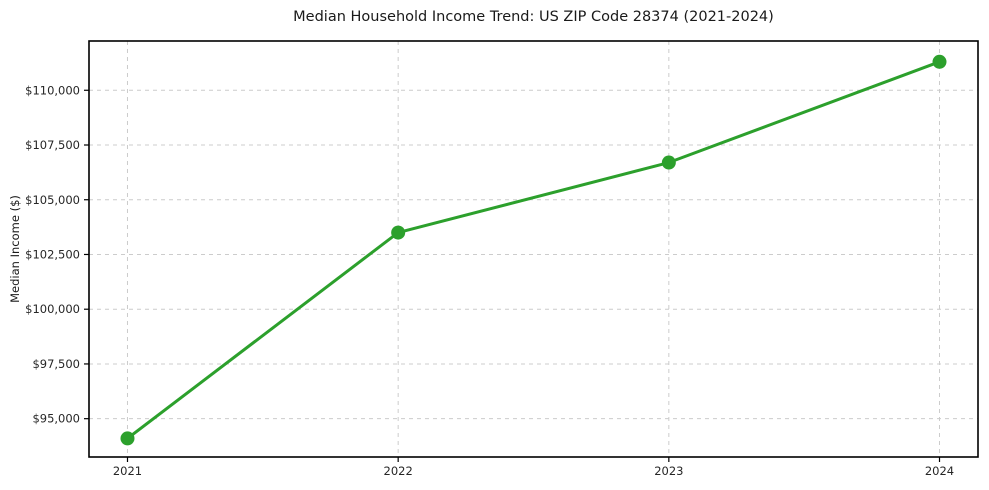 The image size is (989, 490). What do you see at coordinates (668, 471) in the screenshot?
I see `x-tick-label: 2023` at bounding box center [668, 471].